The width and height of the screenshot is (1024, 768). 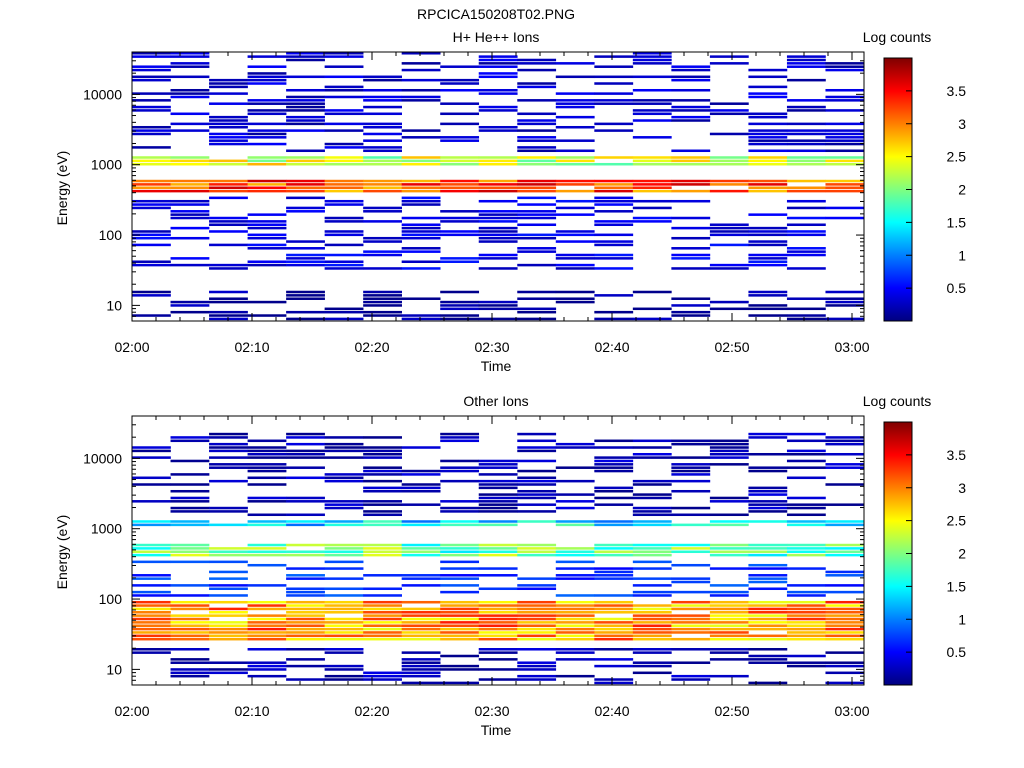 What do you see at coordinates (114, 669) in the screenshot?
I see `y-tick-label: 10` at bounding box center [114, 669].